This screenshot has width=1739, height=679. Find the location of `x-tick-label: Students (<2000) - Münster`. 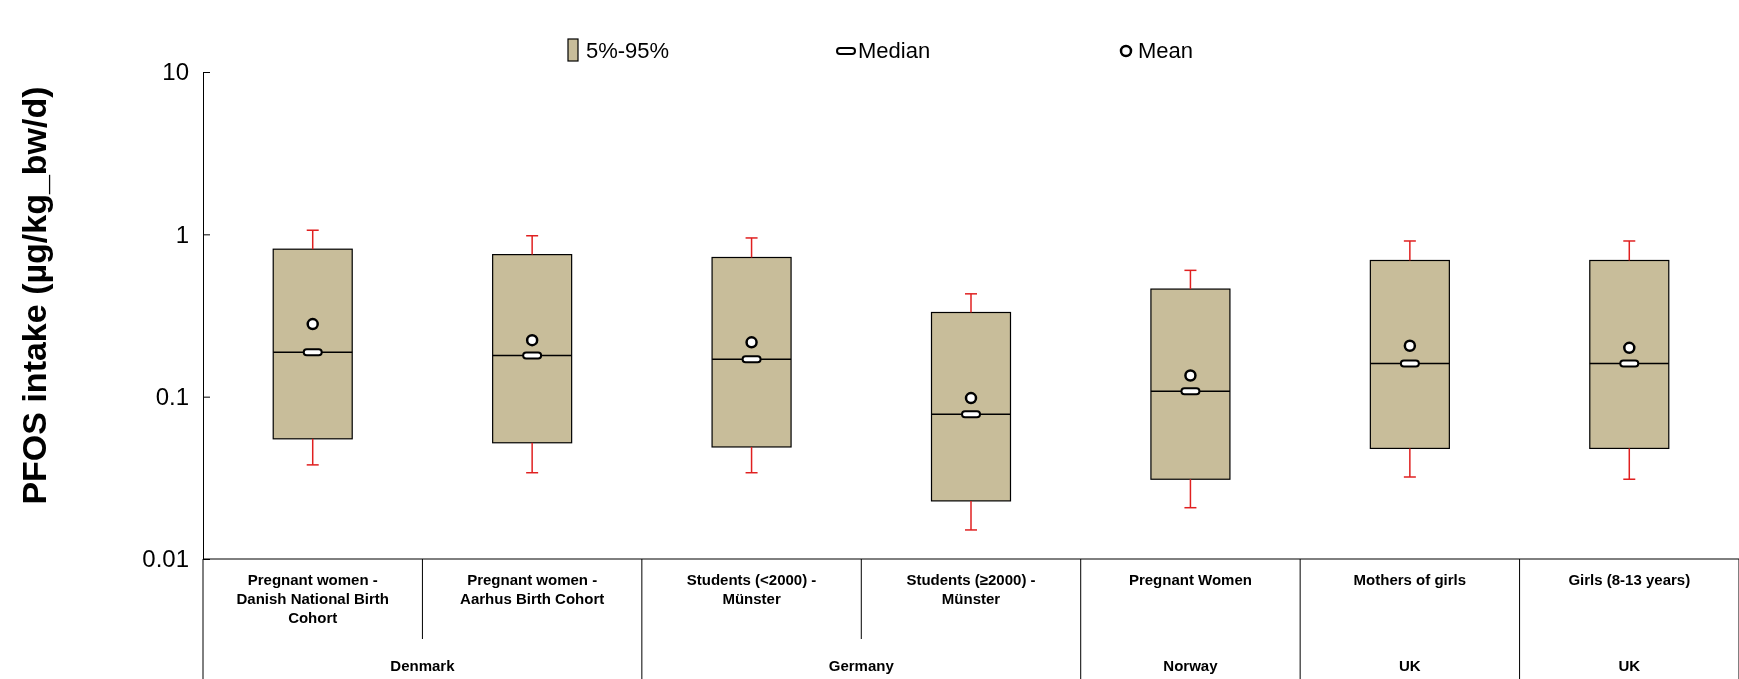

x-tick-label: Students (<2000) - Münster is located at coordinates (751, 589).